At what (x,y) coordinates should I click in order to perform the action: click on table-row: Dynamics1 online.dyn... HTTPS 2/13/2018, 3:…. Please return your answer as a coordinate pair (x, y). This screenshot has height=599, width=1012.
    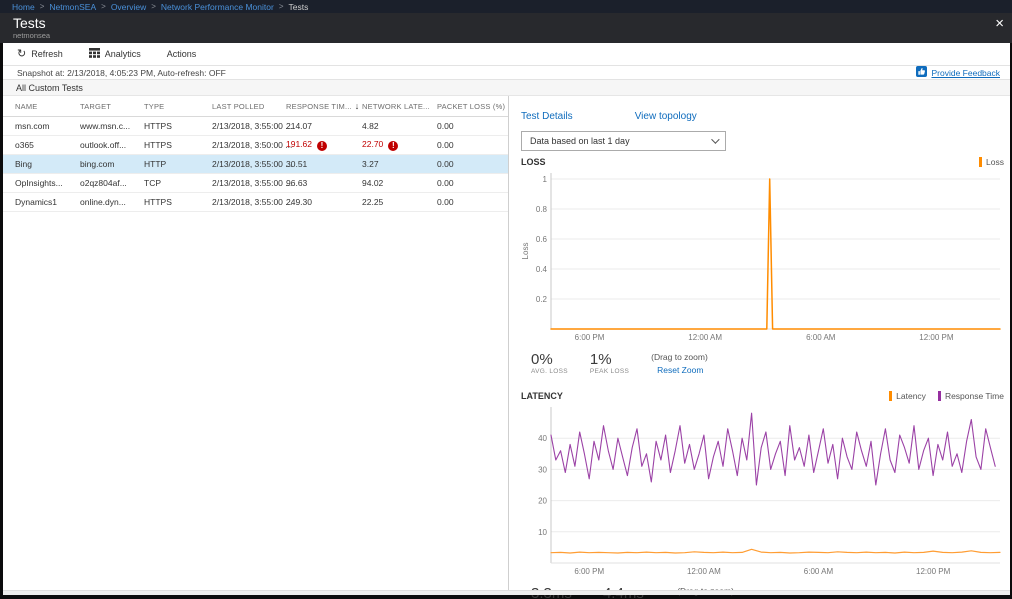
    Looking at the image, I should click on (255, 202).